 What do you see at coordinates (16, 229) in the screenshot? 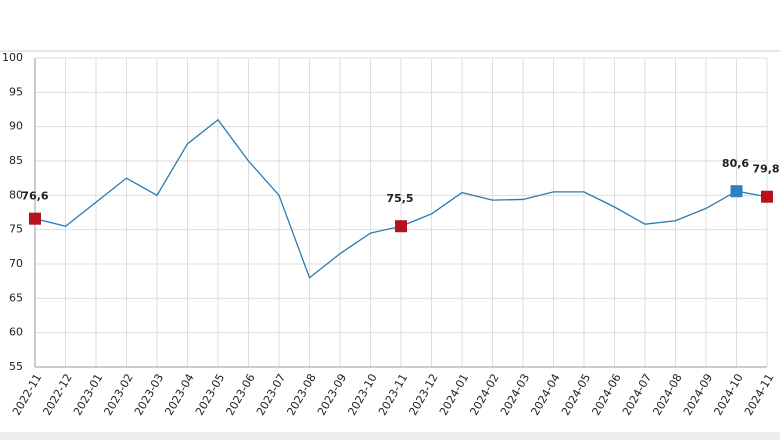
I see `y-tick-label: 75` at bounding box center [16, 229].